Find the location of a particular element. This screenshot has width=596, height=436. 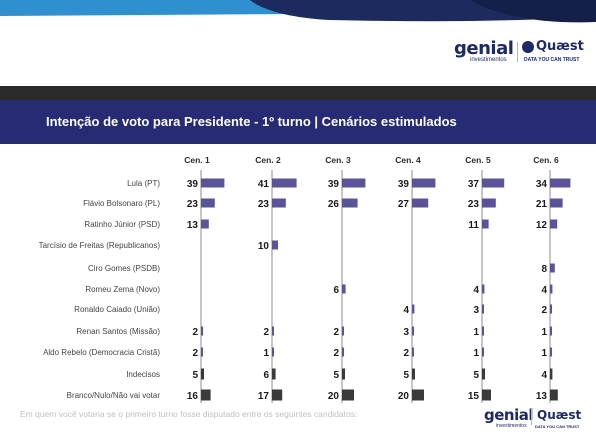

scenario-header: Cen. 5 is located at coordinates (478, 160).